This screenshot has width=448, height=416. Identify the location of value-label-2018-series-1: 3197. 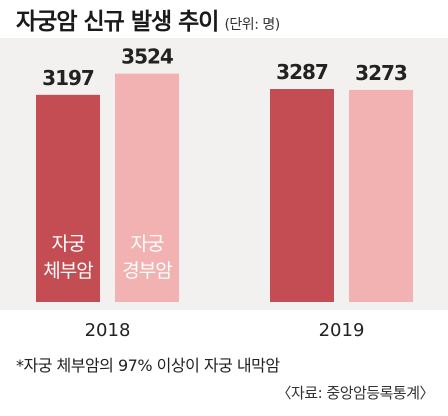
(68, 78).